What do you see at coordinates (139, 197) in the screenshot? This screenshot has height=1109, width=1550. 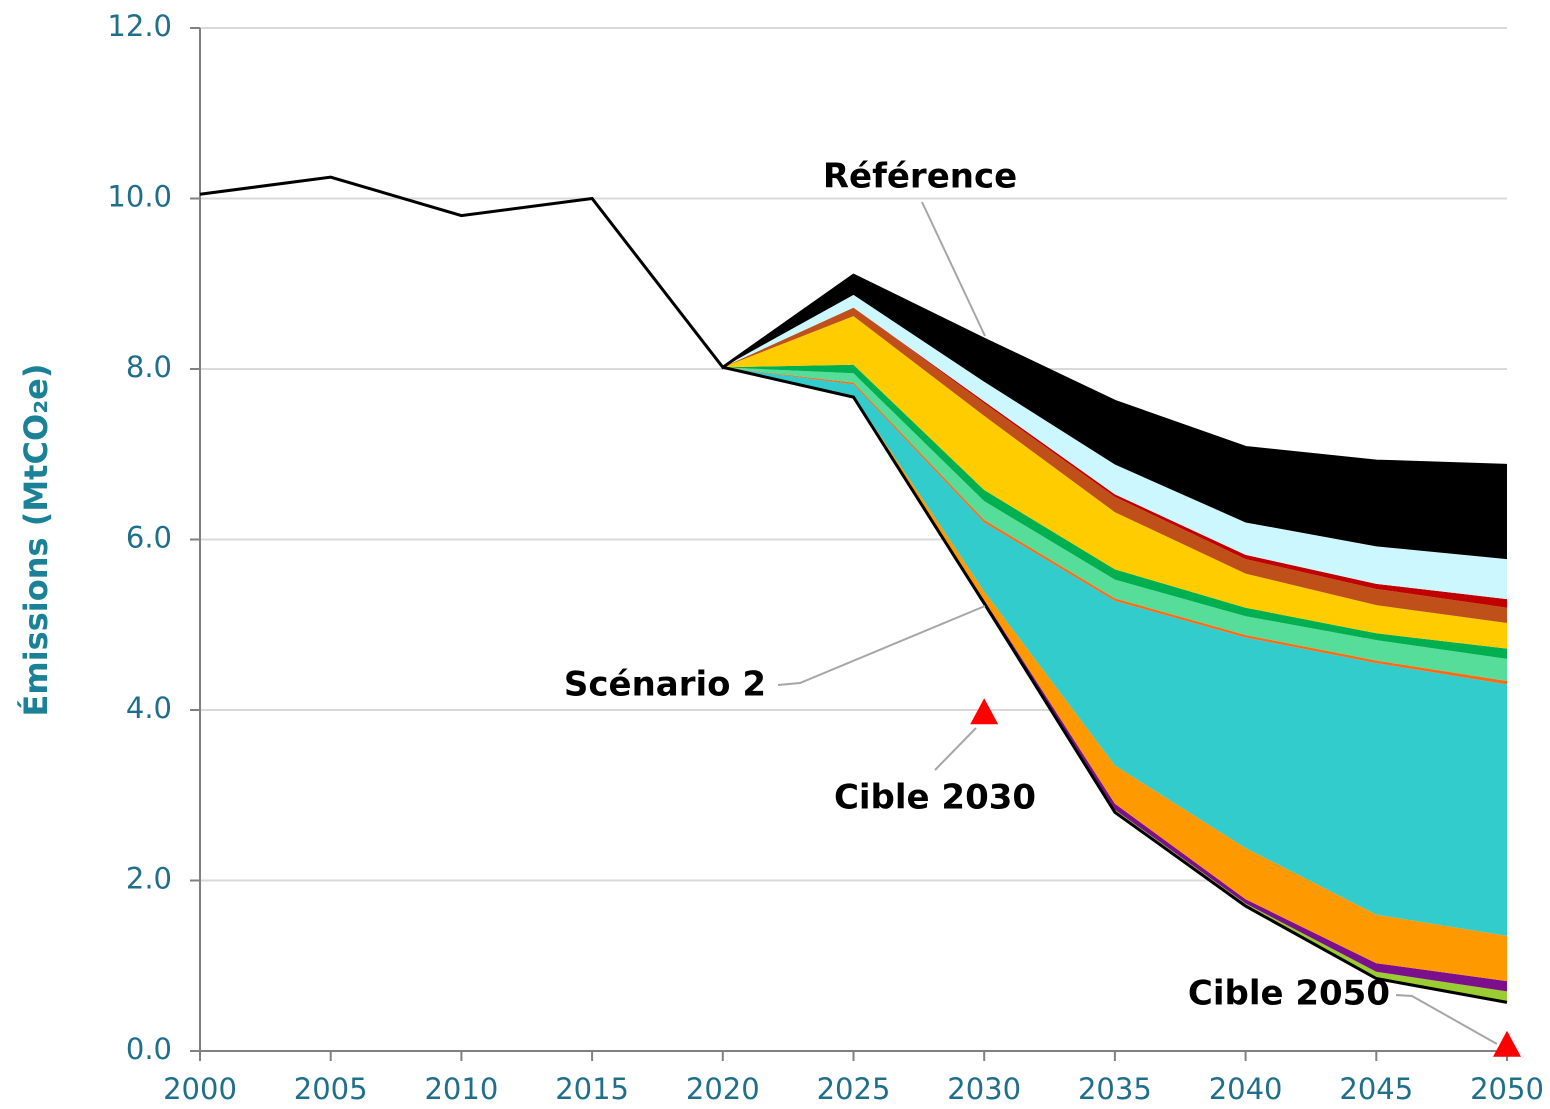 I see `y-tick-label: 10.0` at bounding box center [139, 197].